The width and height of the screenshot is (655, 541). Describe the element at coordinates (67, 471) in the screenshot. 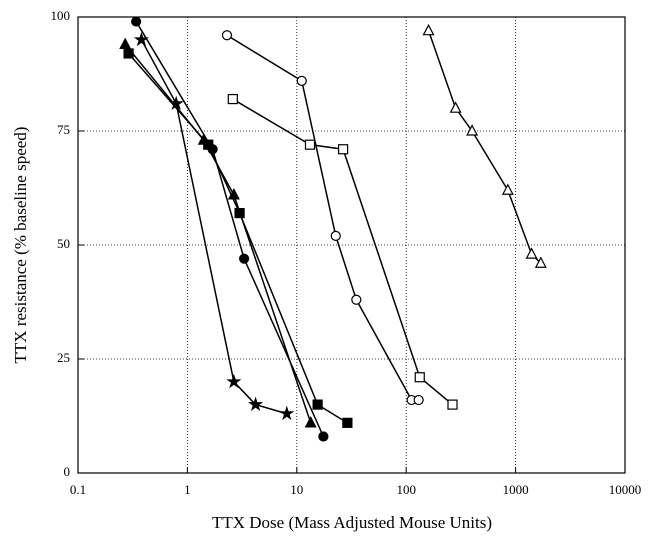

I see `y-tick-label: 0` at that location.